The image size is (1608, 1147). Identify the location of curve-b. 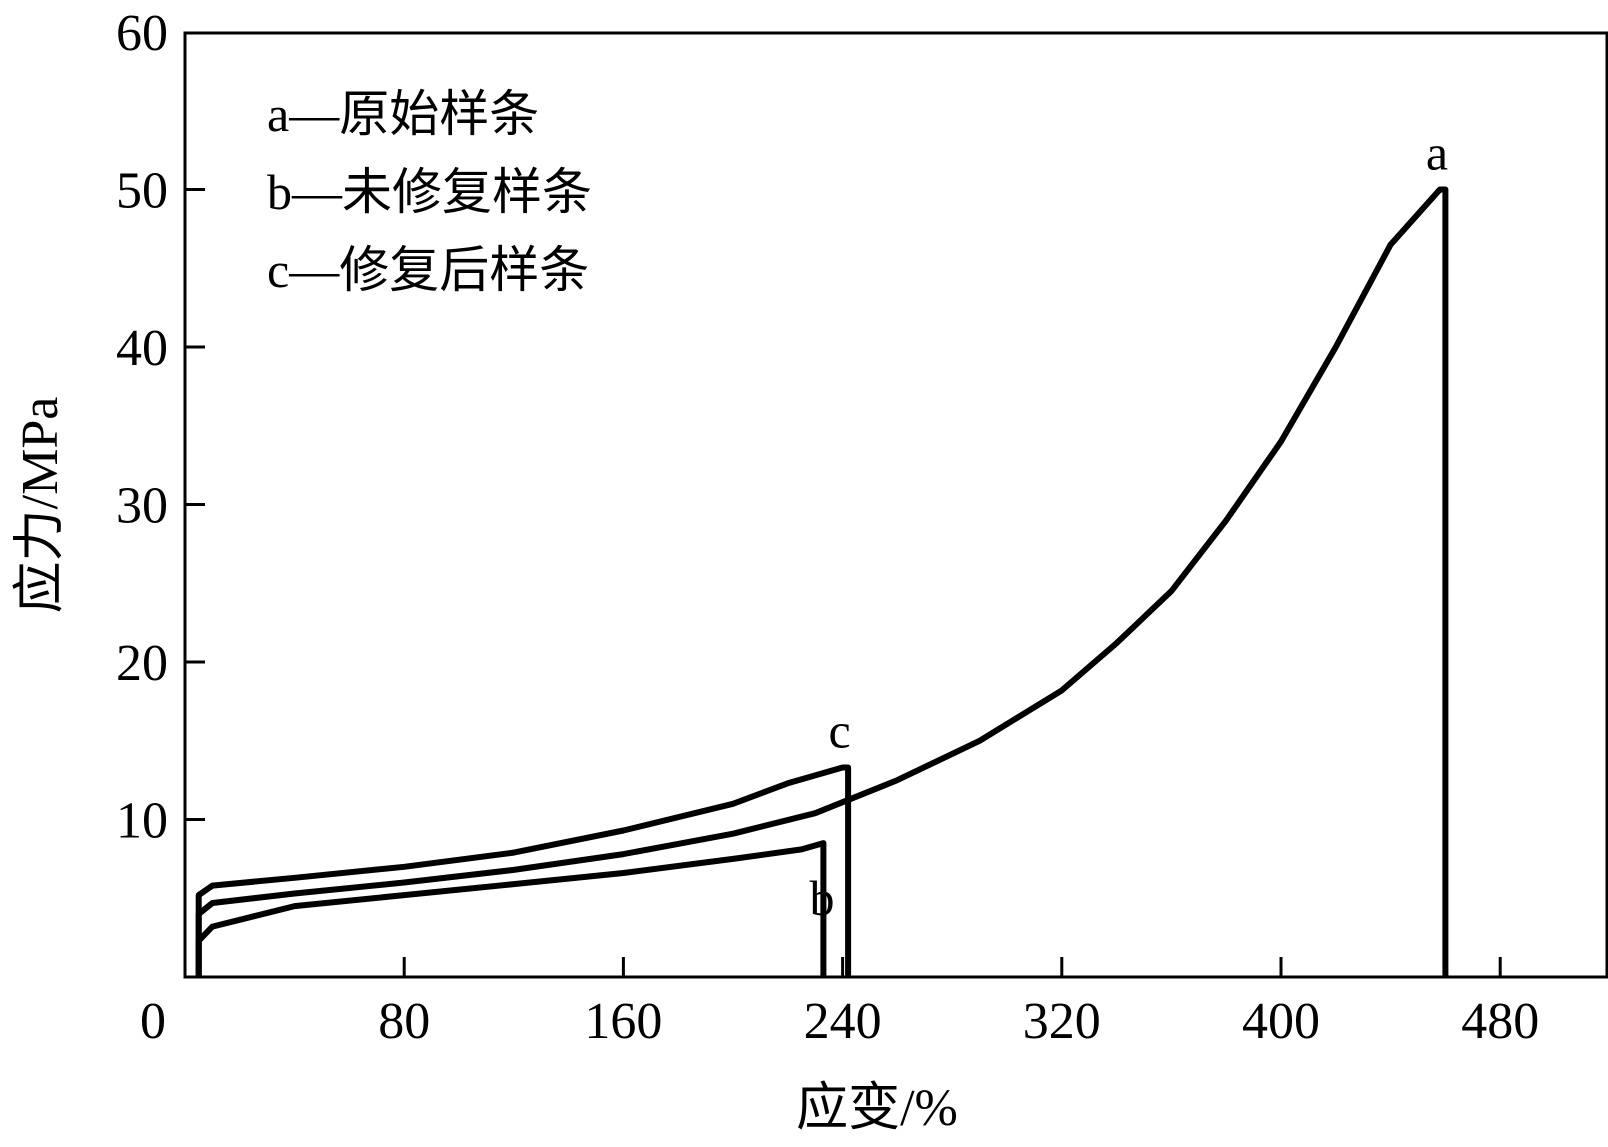
(511, 908).